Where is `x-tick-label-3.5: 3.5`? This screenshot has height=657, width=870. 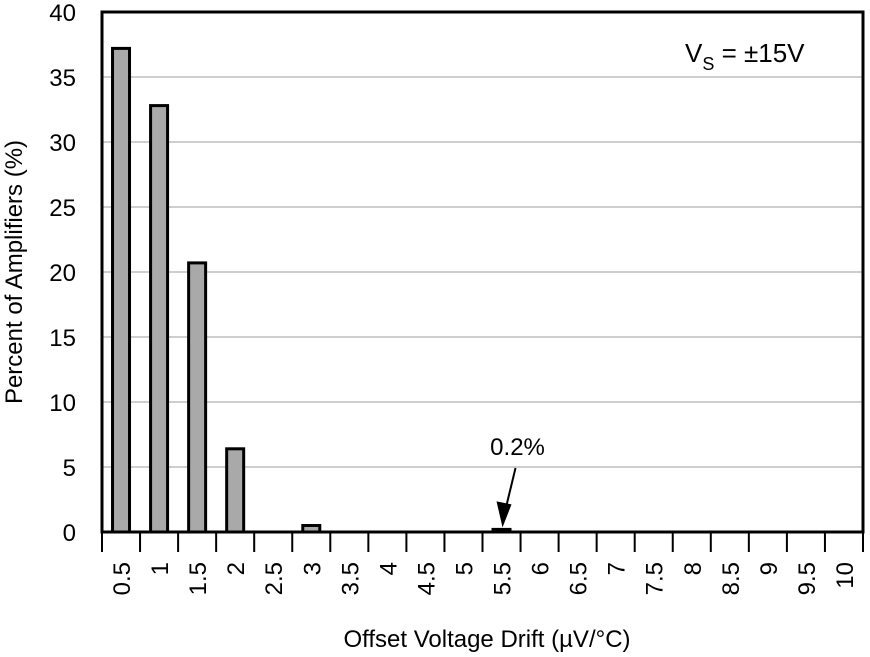 x-tick-label-3.5: 3.5 is located at coordinates (350, 578).